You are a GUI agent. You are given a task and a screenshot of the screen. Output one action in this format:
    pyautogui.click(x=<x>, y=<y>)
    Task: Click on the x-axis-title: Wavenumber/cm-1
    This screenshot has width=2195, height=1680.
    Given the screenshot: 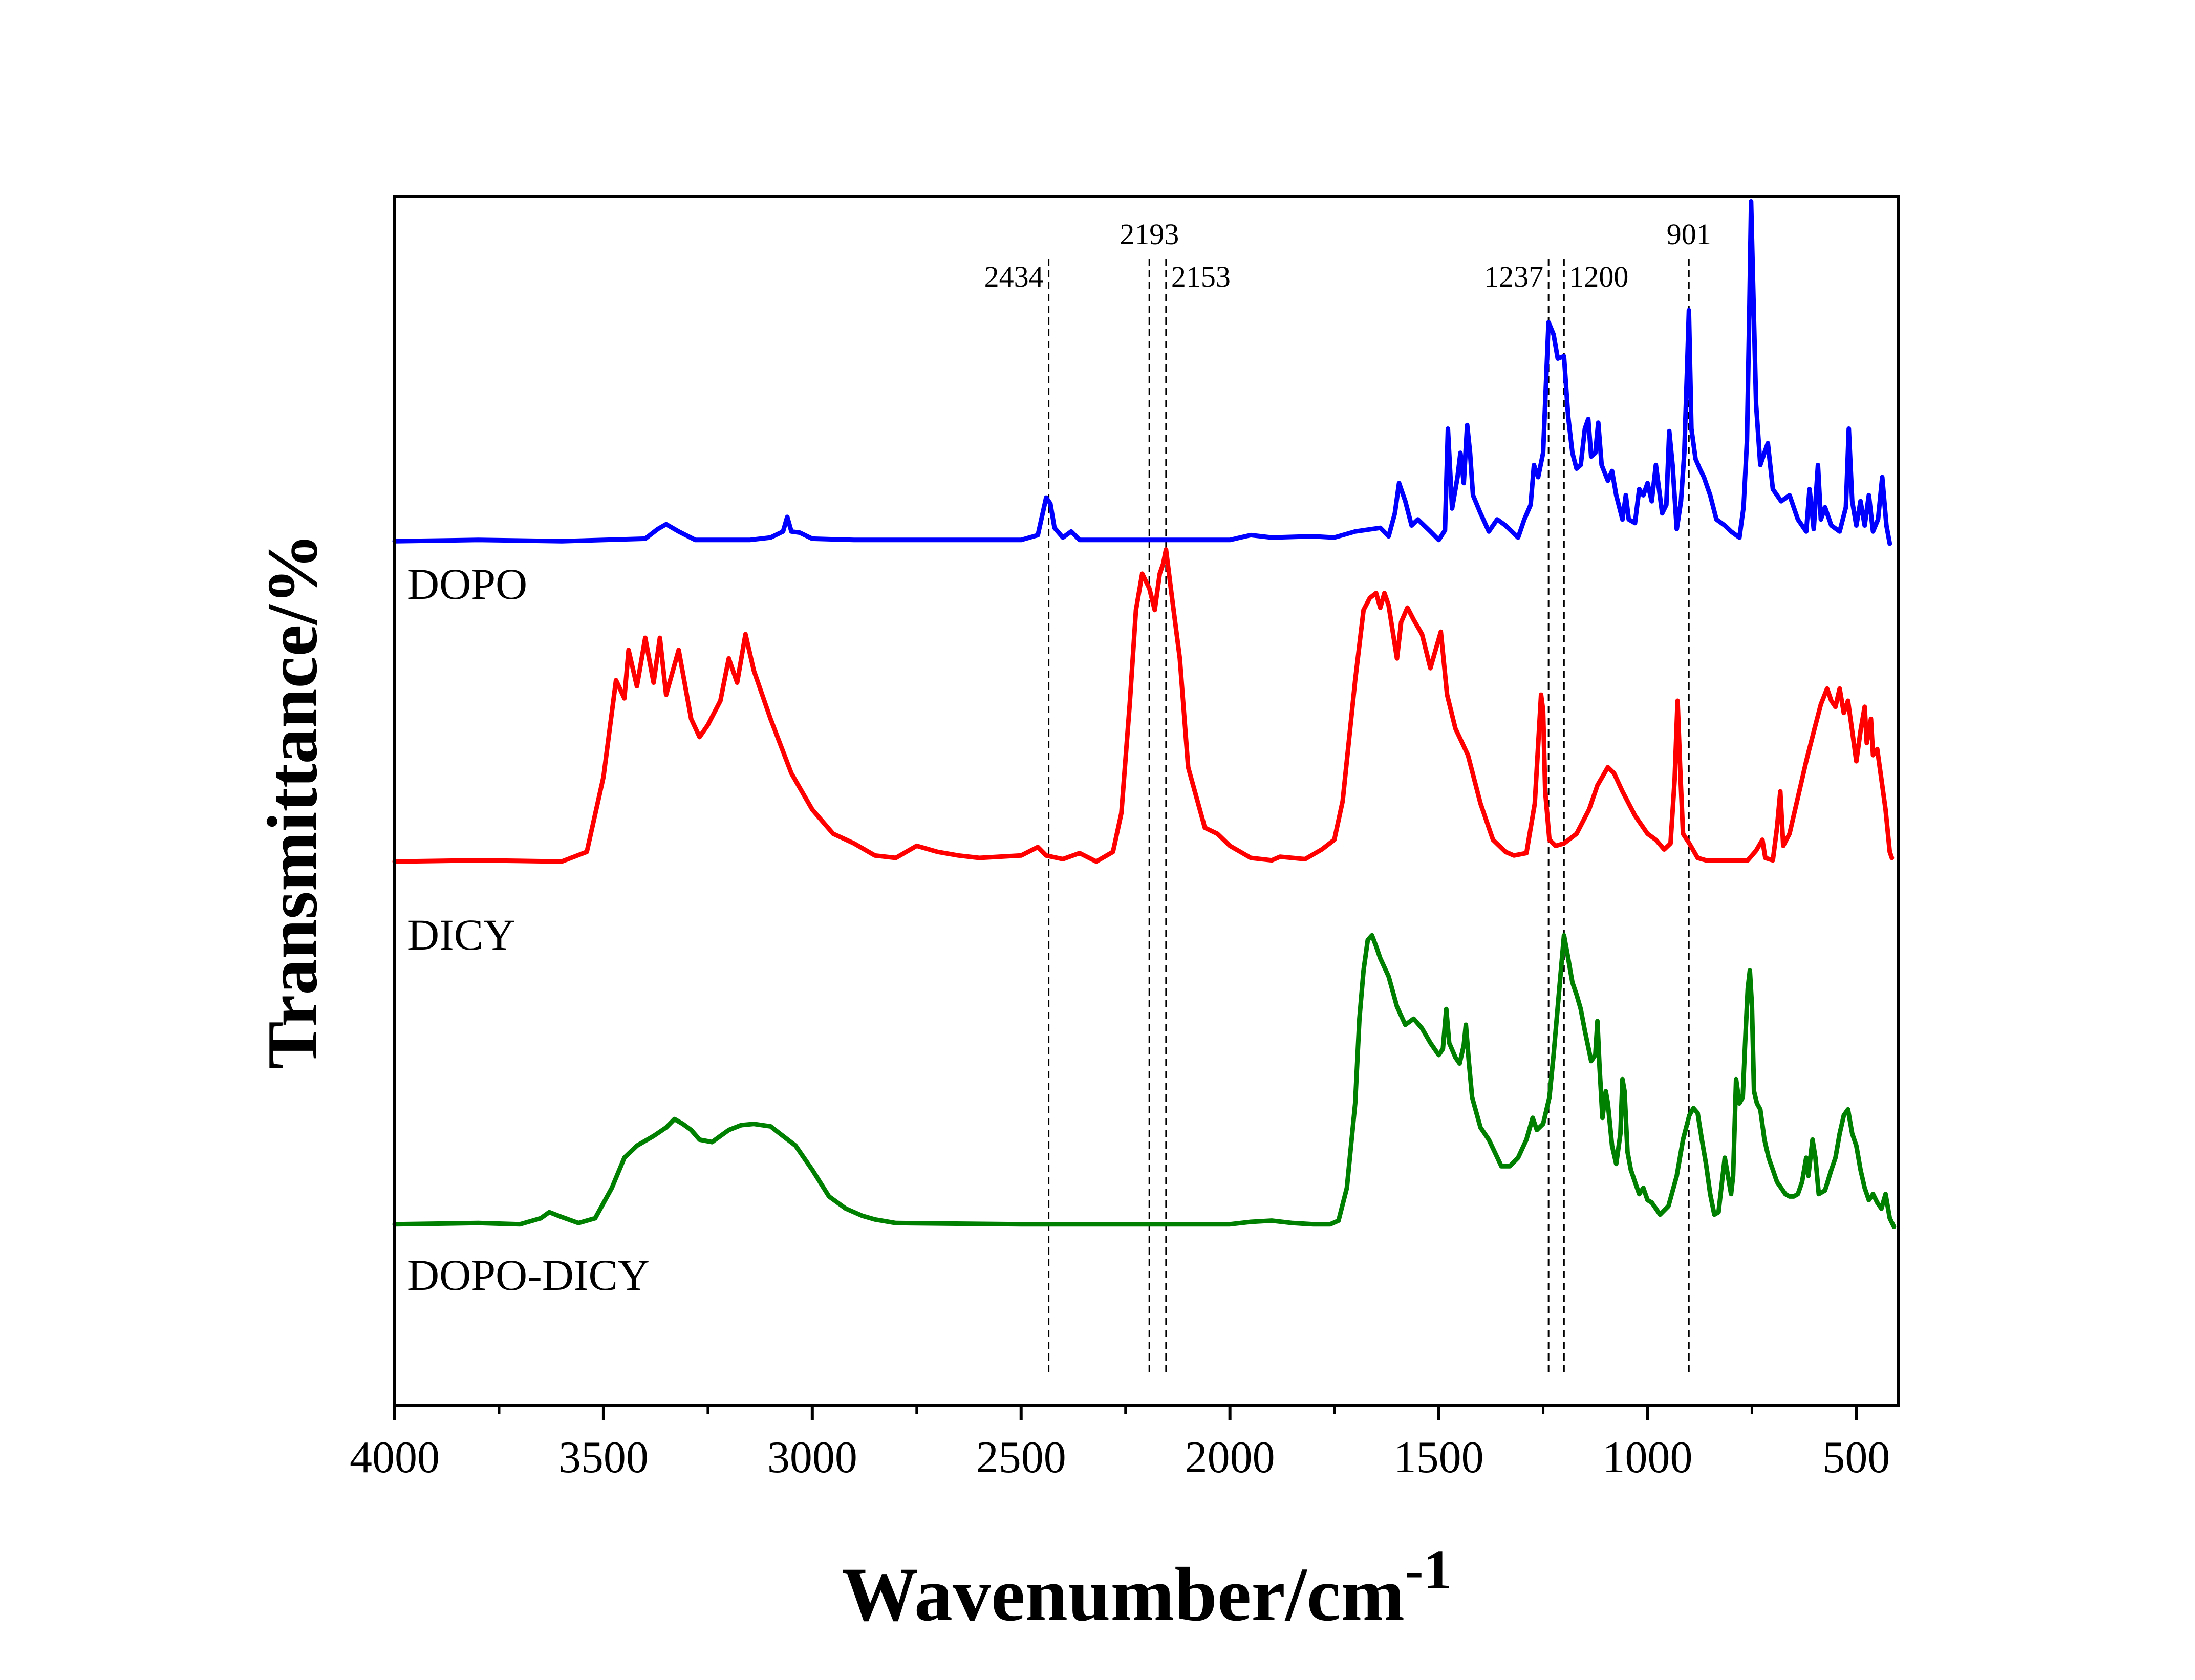 What is the action you would take?
    pyautogui.click(x=1147, y=1587)
    